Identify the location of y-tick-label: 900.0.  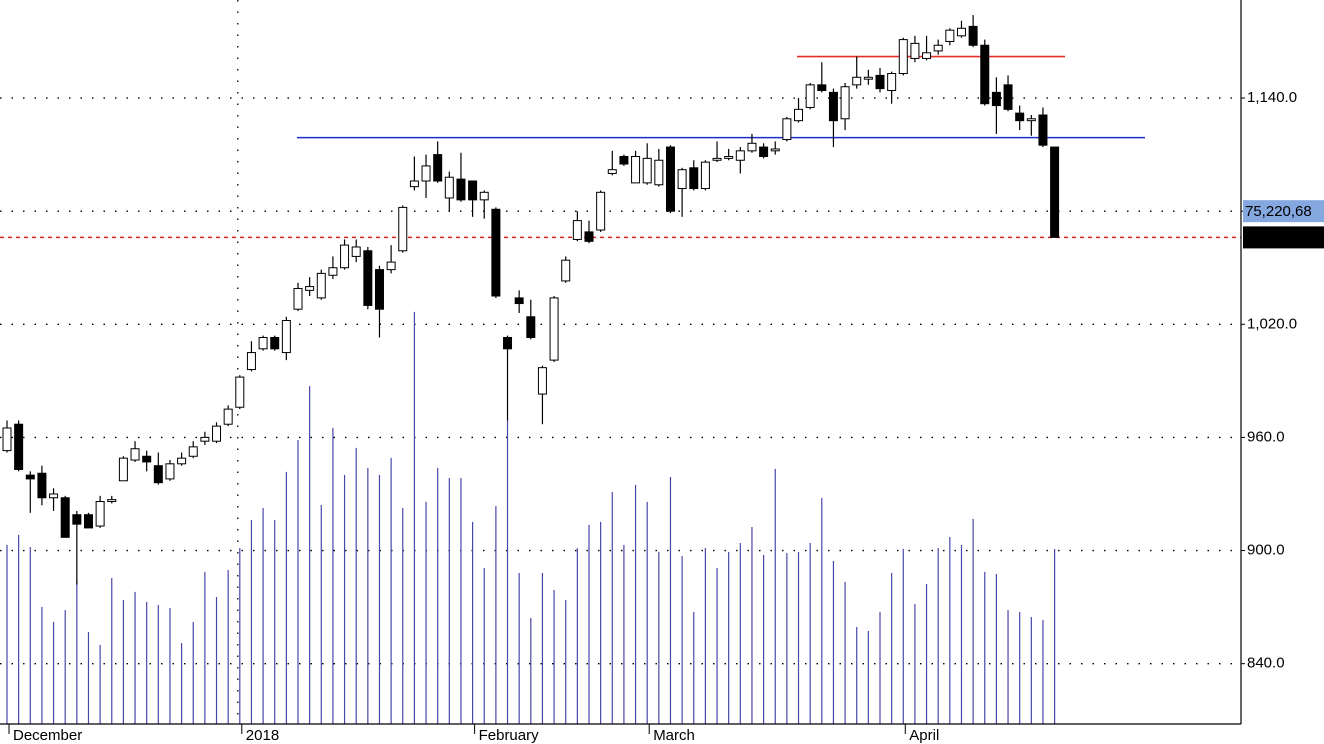
(1266, 550).